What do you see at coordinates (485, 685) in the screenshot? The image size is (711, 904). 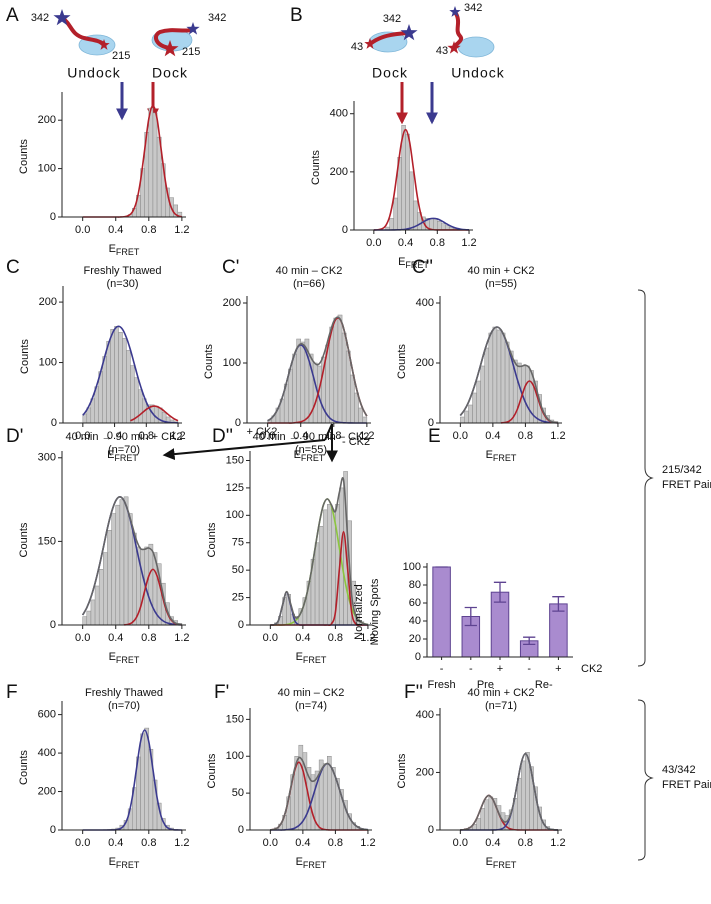 I see `group-label: Pre` at bounding box center [485, 685].